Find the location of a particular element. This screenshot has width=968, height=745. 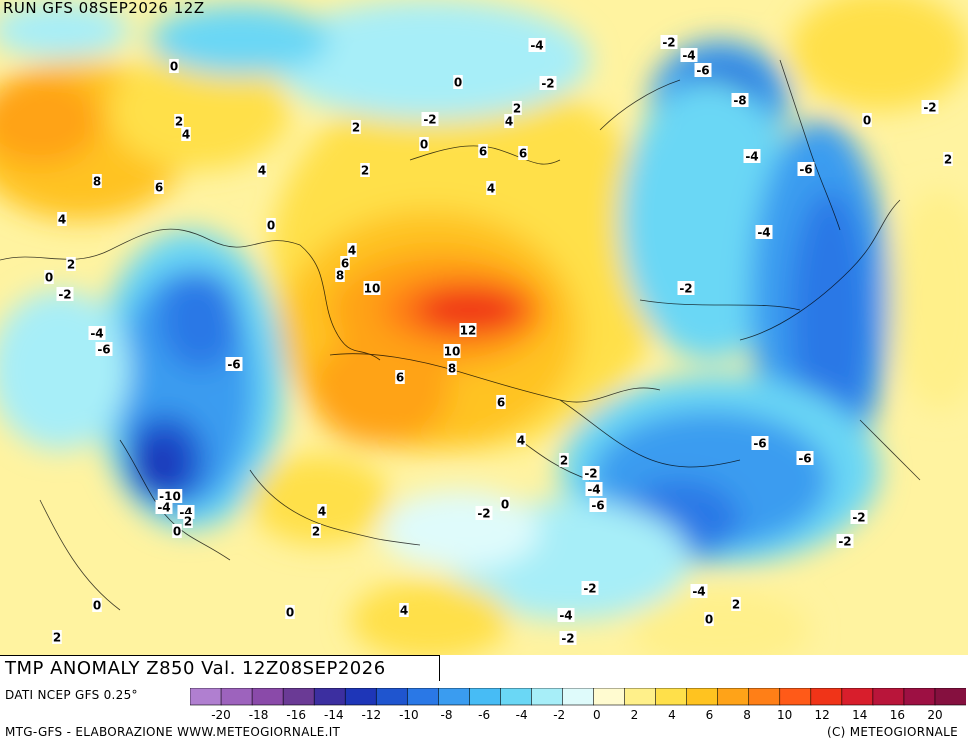

color-scale-tick-label: -10 is located at coordinates (409, 715).